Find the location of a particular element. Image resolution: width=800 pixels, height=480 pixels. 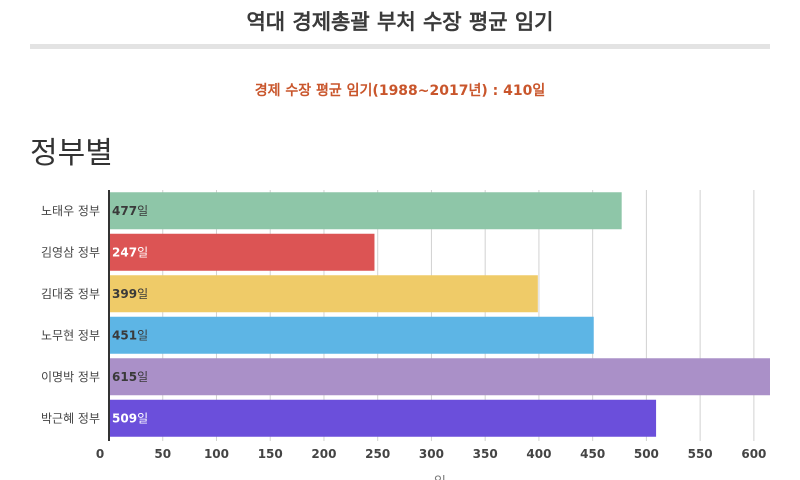

x-tick-label: 150 is located at coordinates (270, 454).